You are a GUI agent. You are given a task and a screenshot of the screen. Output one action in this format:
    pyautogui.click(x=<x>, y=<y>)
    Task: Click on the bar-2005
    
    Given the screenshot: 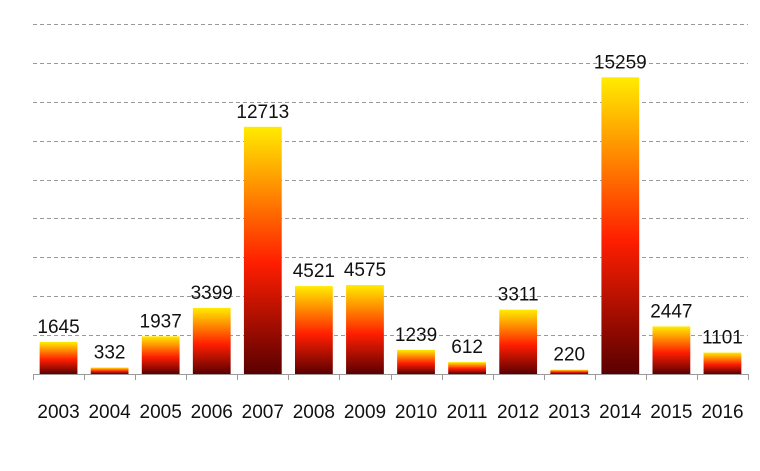 What is the action you would take?
    pyautogui.click(x=160, y=355)
    